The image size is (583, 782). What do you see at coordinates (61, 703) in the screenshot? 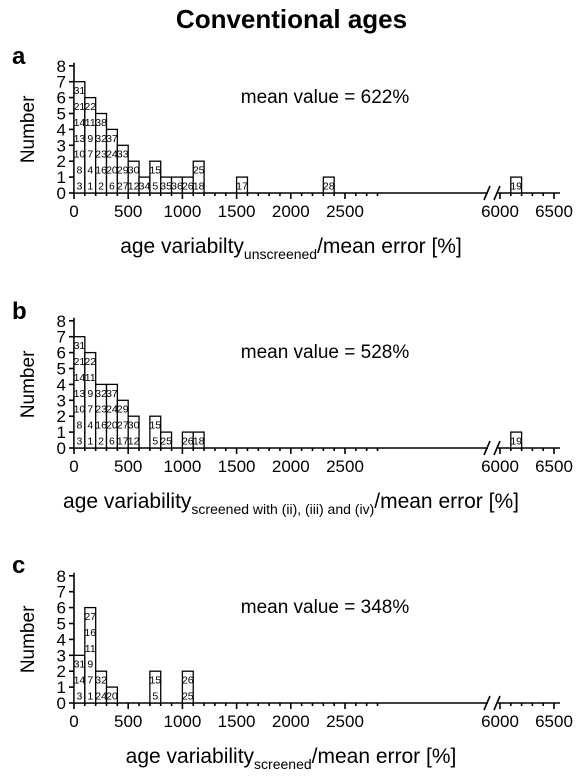
I see `y-tick-label: 0` at bounding box center [61, 703].